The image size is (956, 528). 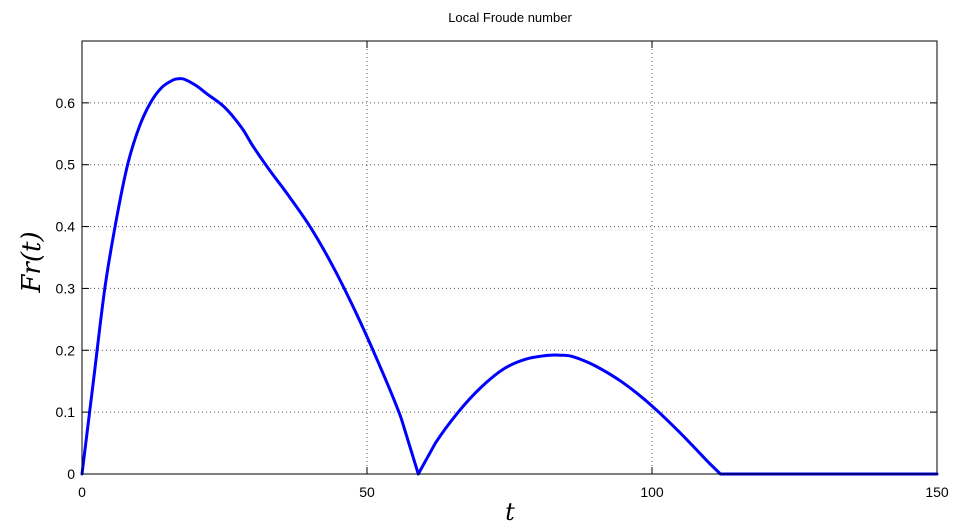 What do you see at coordinates (82, 492) in the screenshot?
I see `x-tick-label: 0` at bounding box center [82, 492].